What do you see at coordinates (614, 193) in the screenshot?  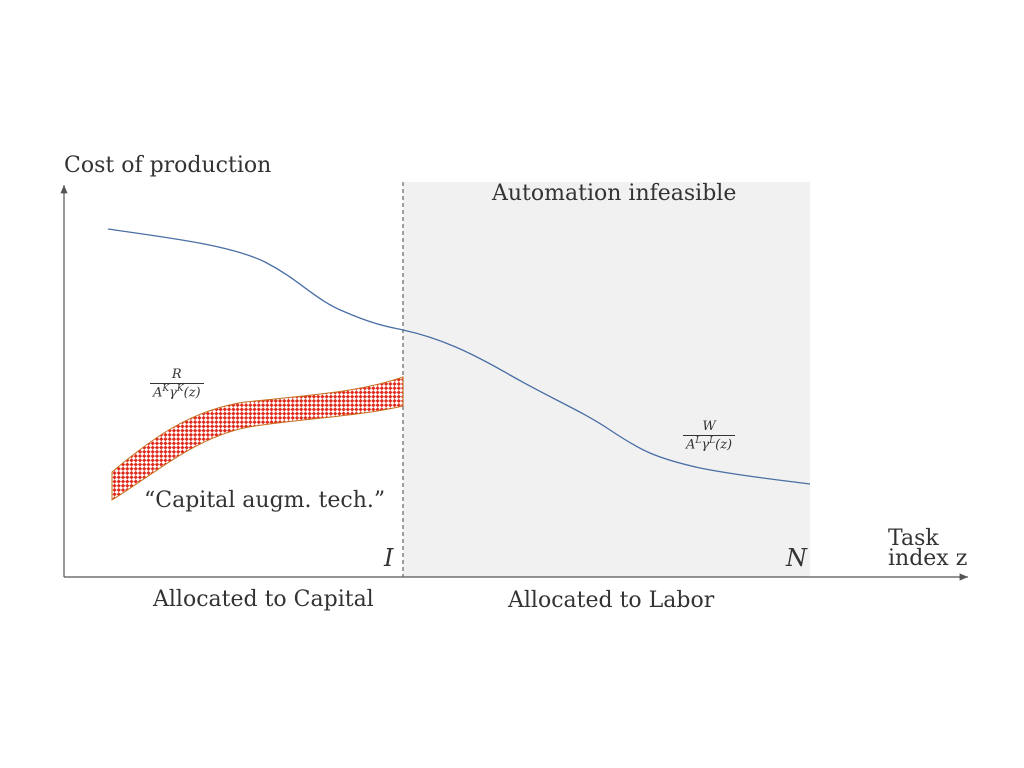 I see `automation-infeasible-label: Automation infeasible` at bounding box center [614, 193].